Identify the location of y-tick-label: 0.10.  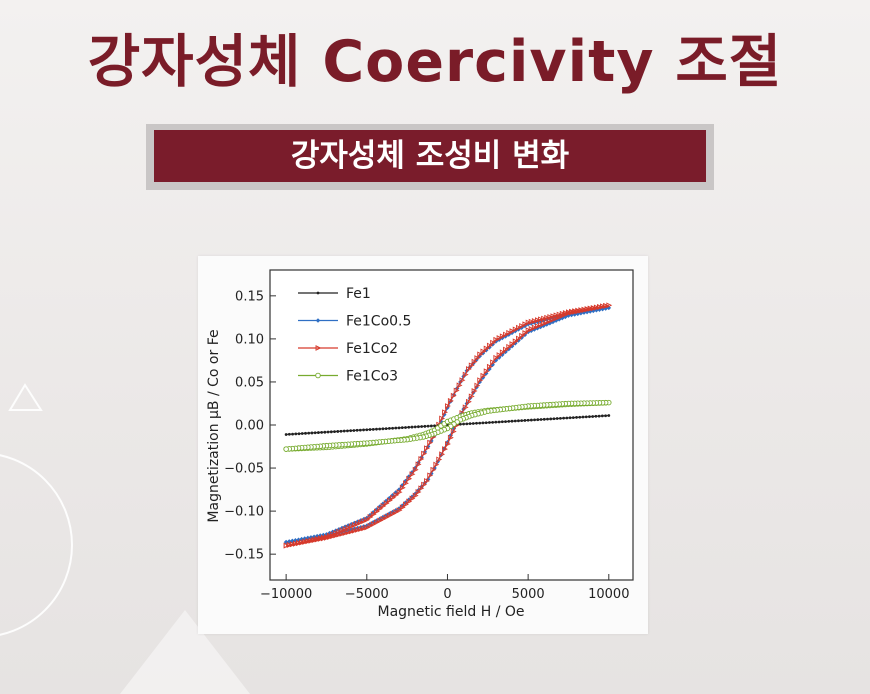
(249, 339).